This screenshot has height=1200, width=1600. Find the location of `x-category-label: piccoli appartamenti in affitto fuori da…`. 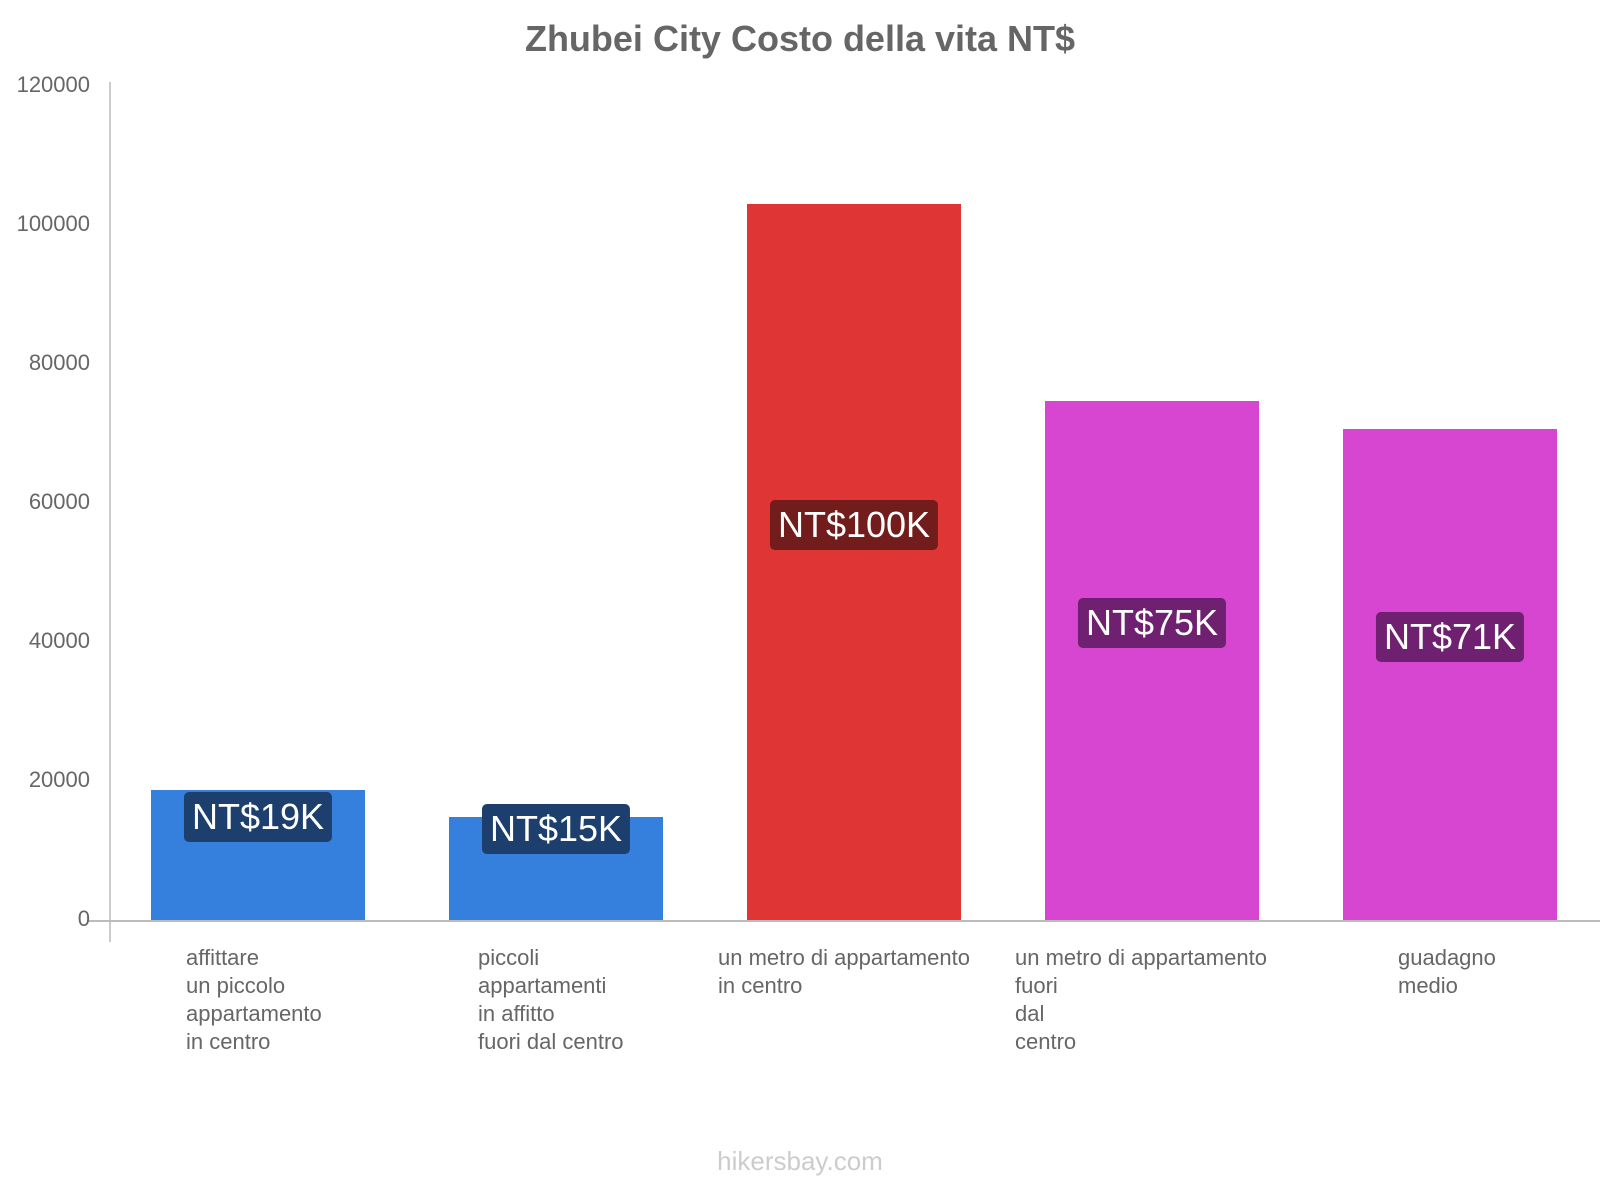

x-category-label: piccoli appartamenti in affitto fuori da… is located at coordinates (551, 999).